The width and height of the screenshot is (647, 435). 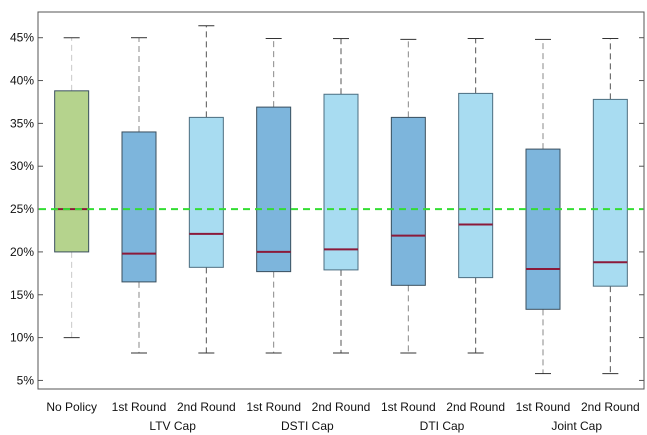 I want to click on y-tick-label: 5%, so click(x=26, y=380).